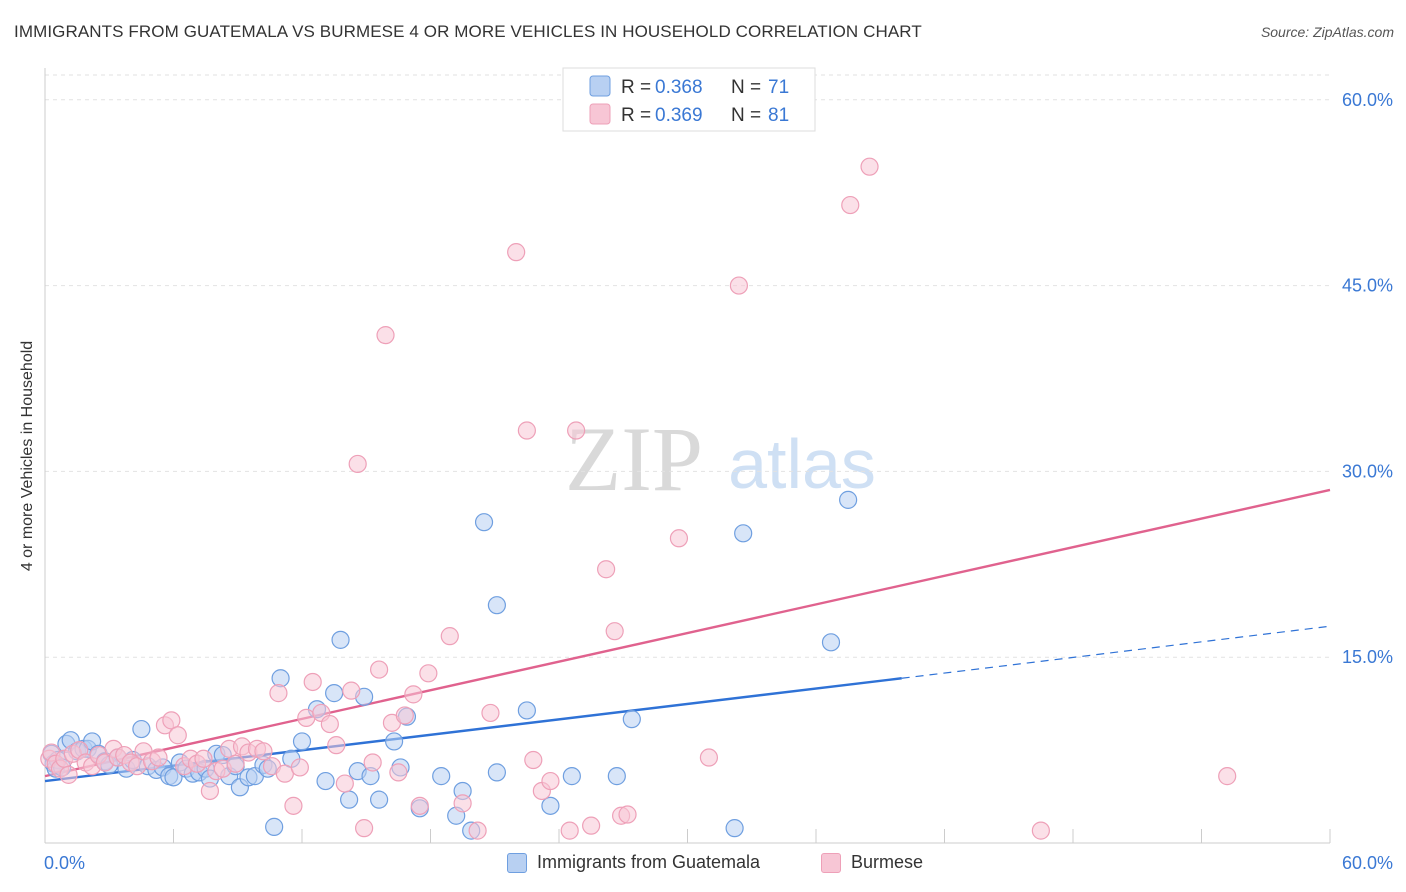 The width and height of the screenshot is (1406, 892). What do you see at coordinates (600, 86) in the screenshot?
I see `legend-swatch-guatemala` at bounding box center [600, 86].